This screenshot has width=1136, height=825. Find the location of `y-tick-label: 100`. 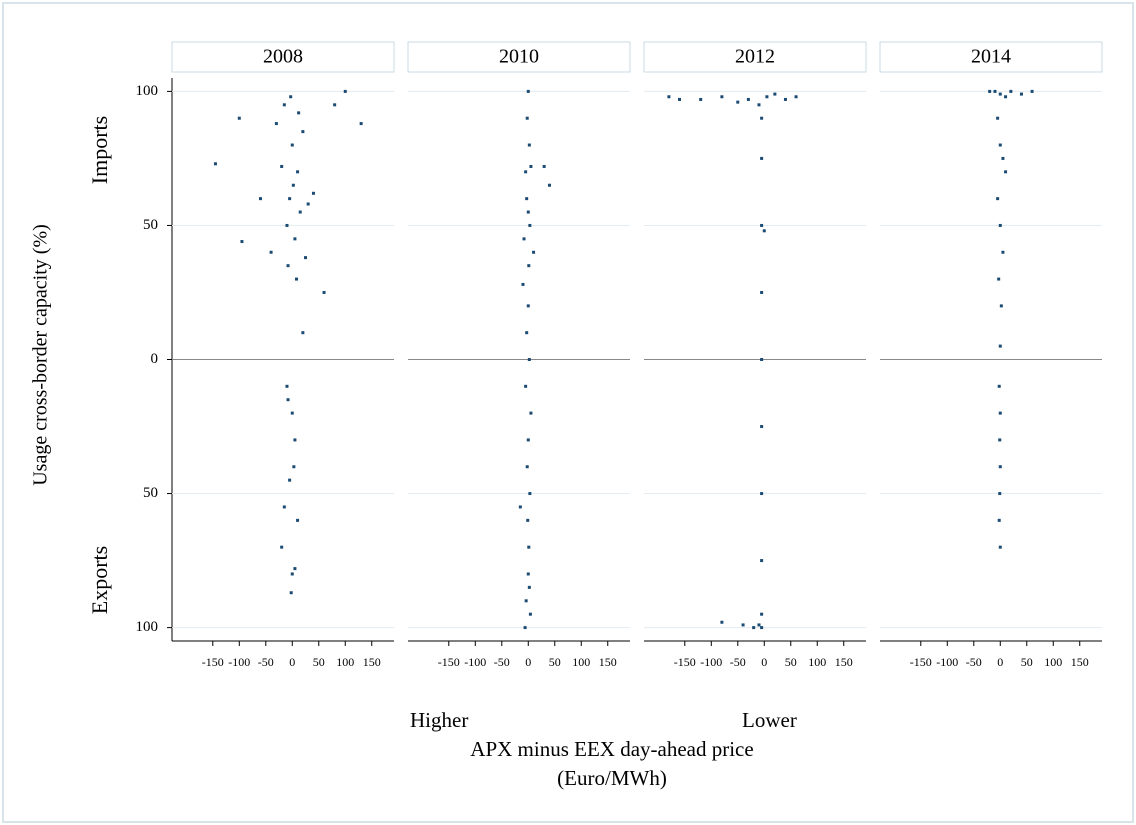

y-tick-label: 100 is located at coordinates (147, 91).